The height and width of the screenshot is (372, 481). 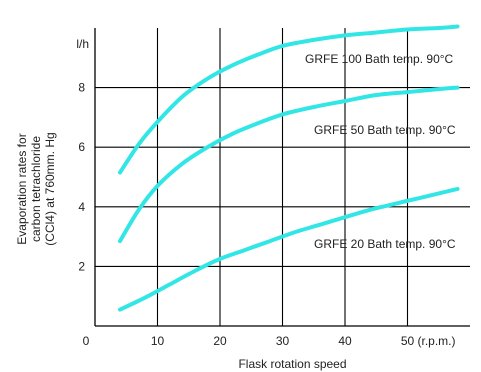 What do you see at coordinates (50, 188) in the screenshot?
I see `y-axis-title-line-2: (CCl4) at 760mm. Hg` at bounding box center [50, 188].